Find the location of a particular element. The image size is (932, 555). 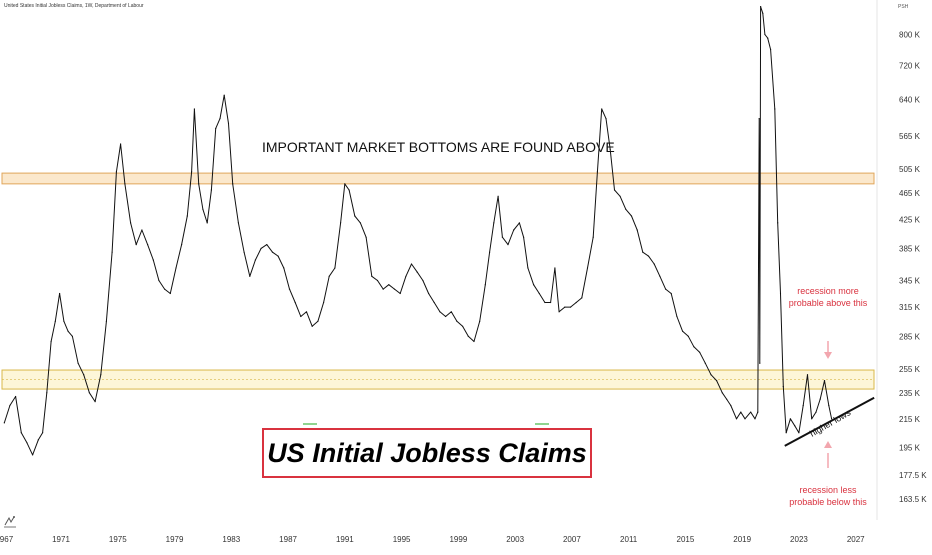

x-tick-label: 1991 is located at coordinates (345, 539).